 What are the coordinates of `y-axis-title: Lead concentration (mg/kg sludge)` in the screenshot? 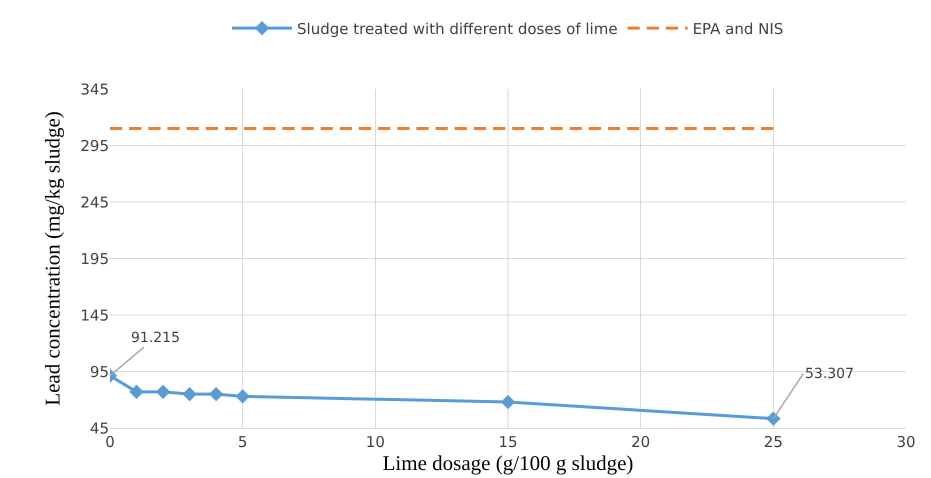 It's located at (52, 258).